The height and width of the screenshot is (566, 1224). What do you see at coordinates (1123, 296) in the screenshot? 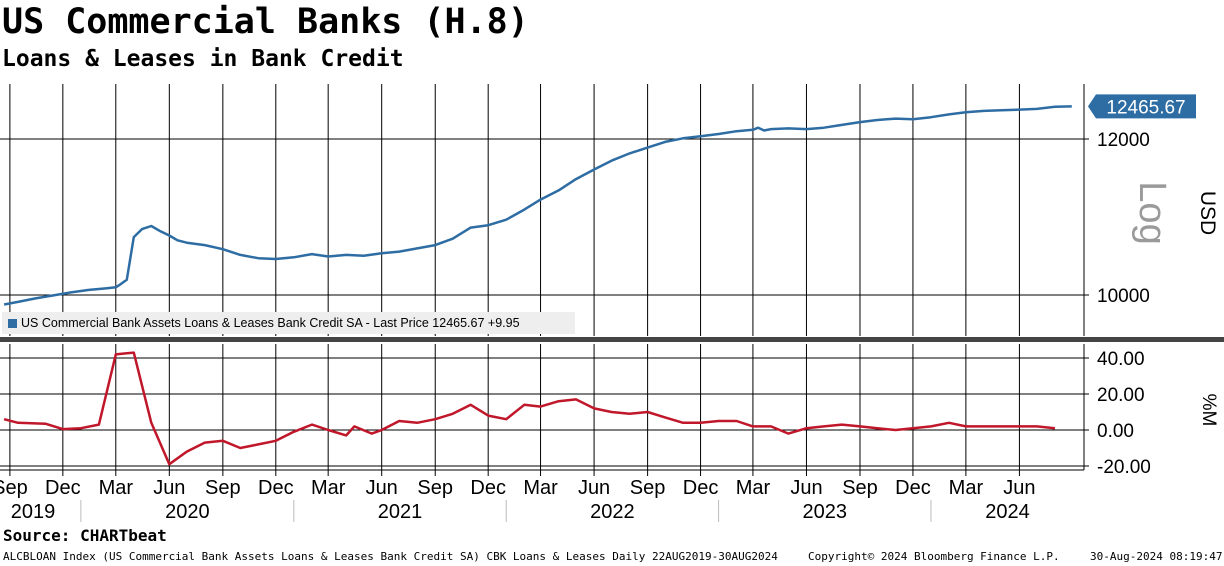
I see `top-y-tick-label: 10000` at bounding box center [1123, 296].